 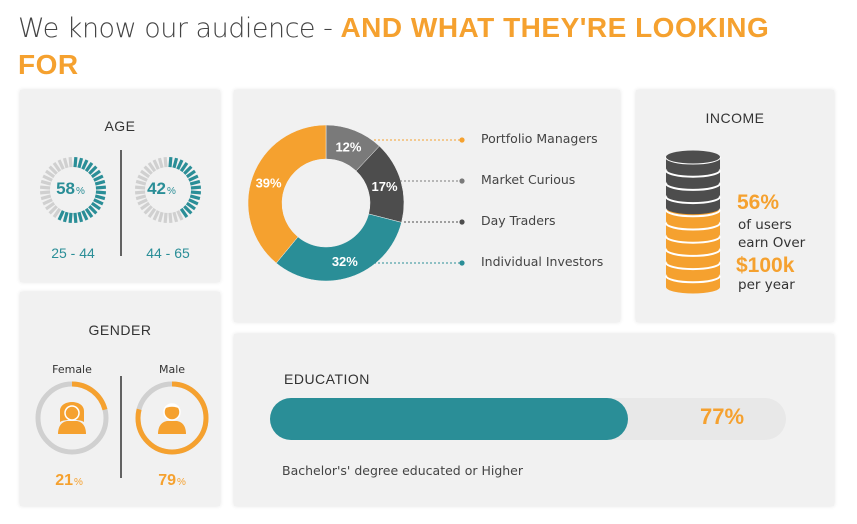 What do you see at coordinates (65, 188) in the screenshot?
I see `age-value-0: 58` at bounding box center [65, 188].